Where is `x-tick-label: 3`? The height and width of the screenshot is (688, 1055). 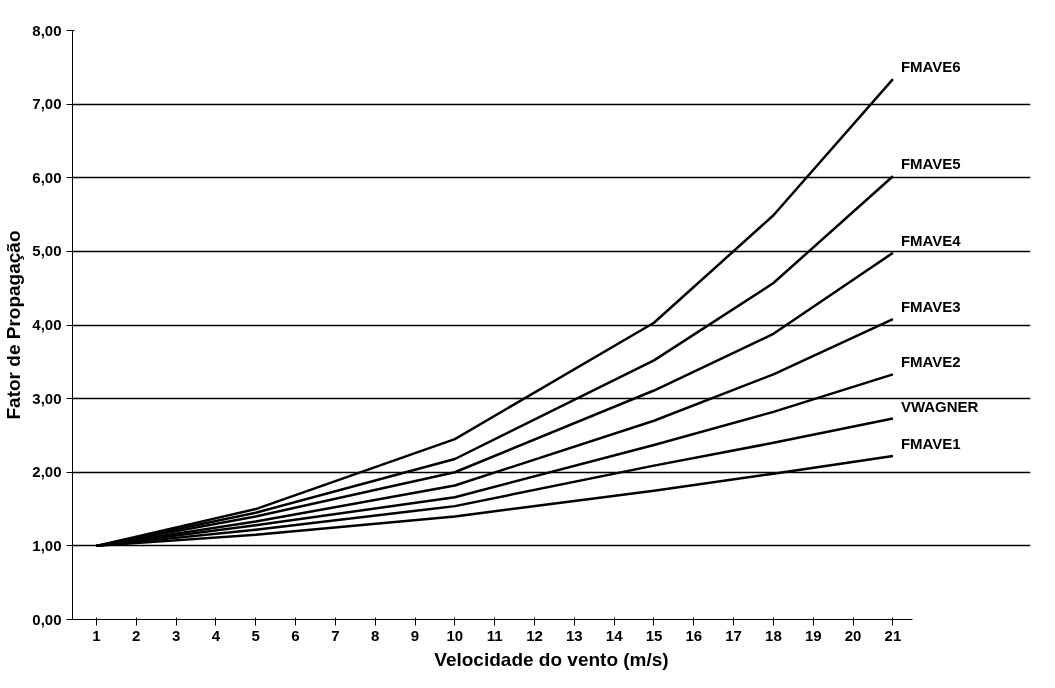 x-tick-label: 3 is located at coordinates (176, 635).